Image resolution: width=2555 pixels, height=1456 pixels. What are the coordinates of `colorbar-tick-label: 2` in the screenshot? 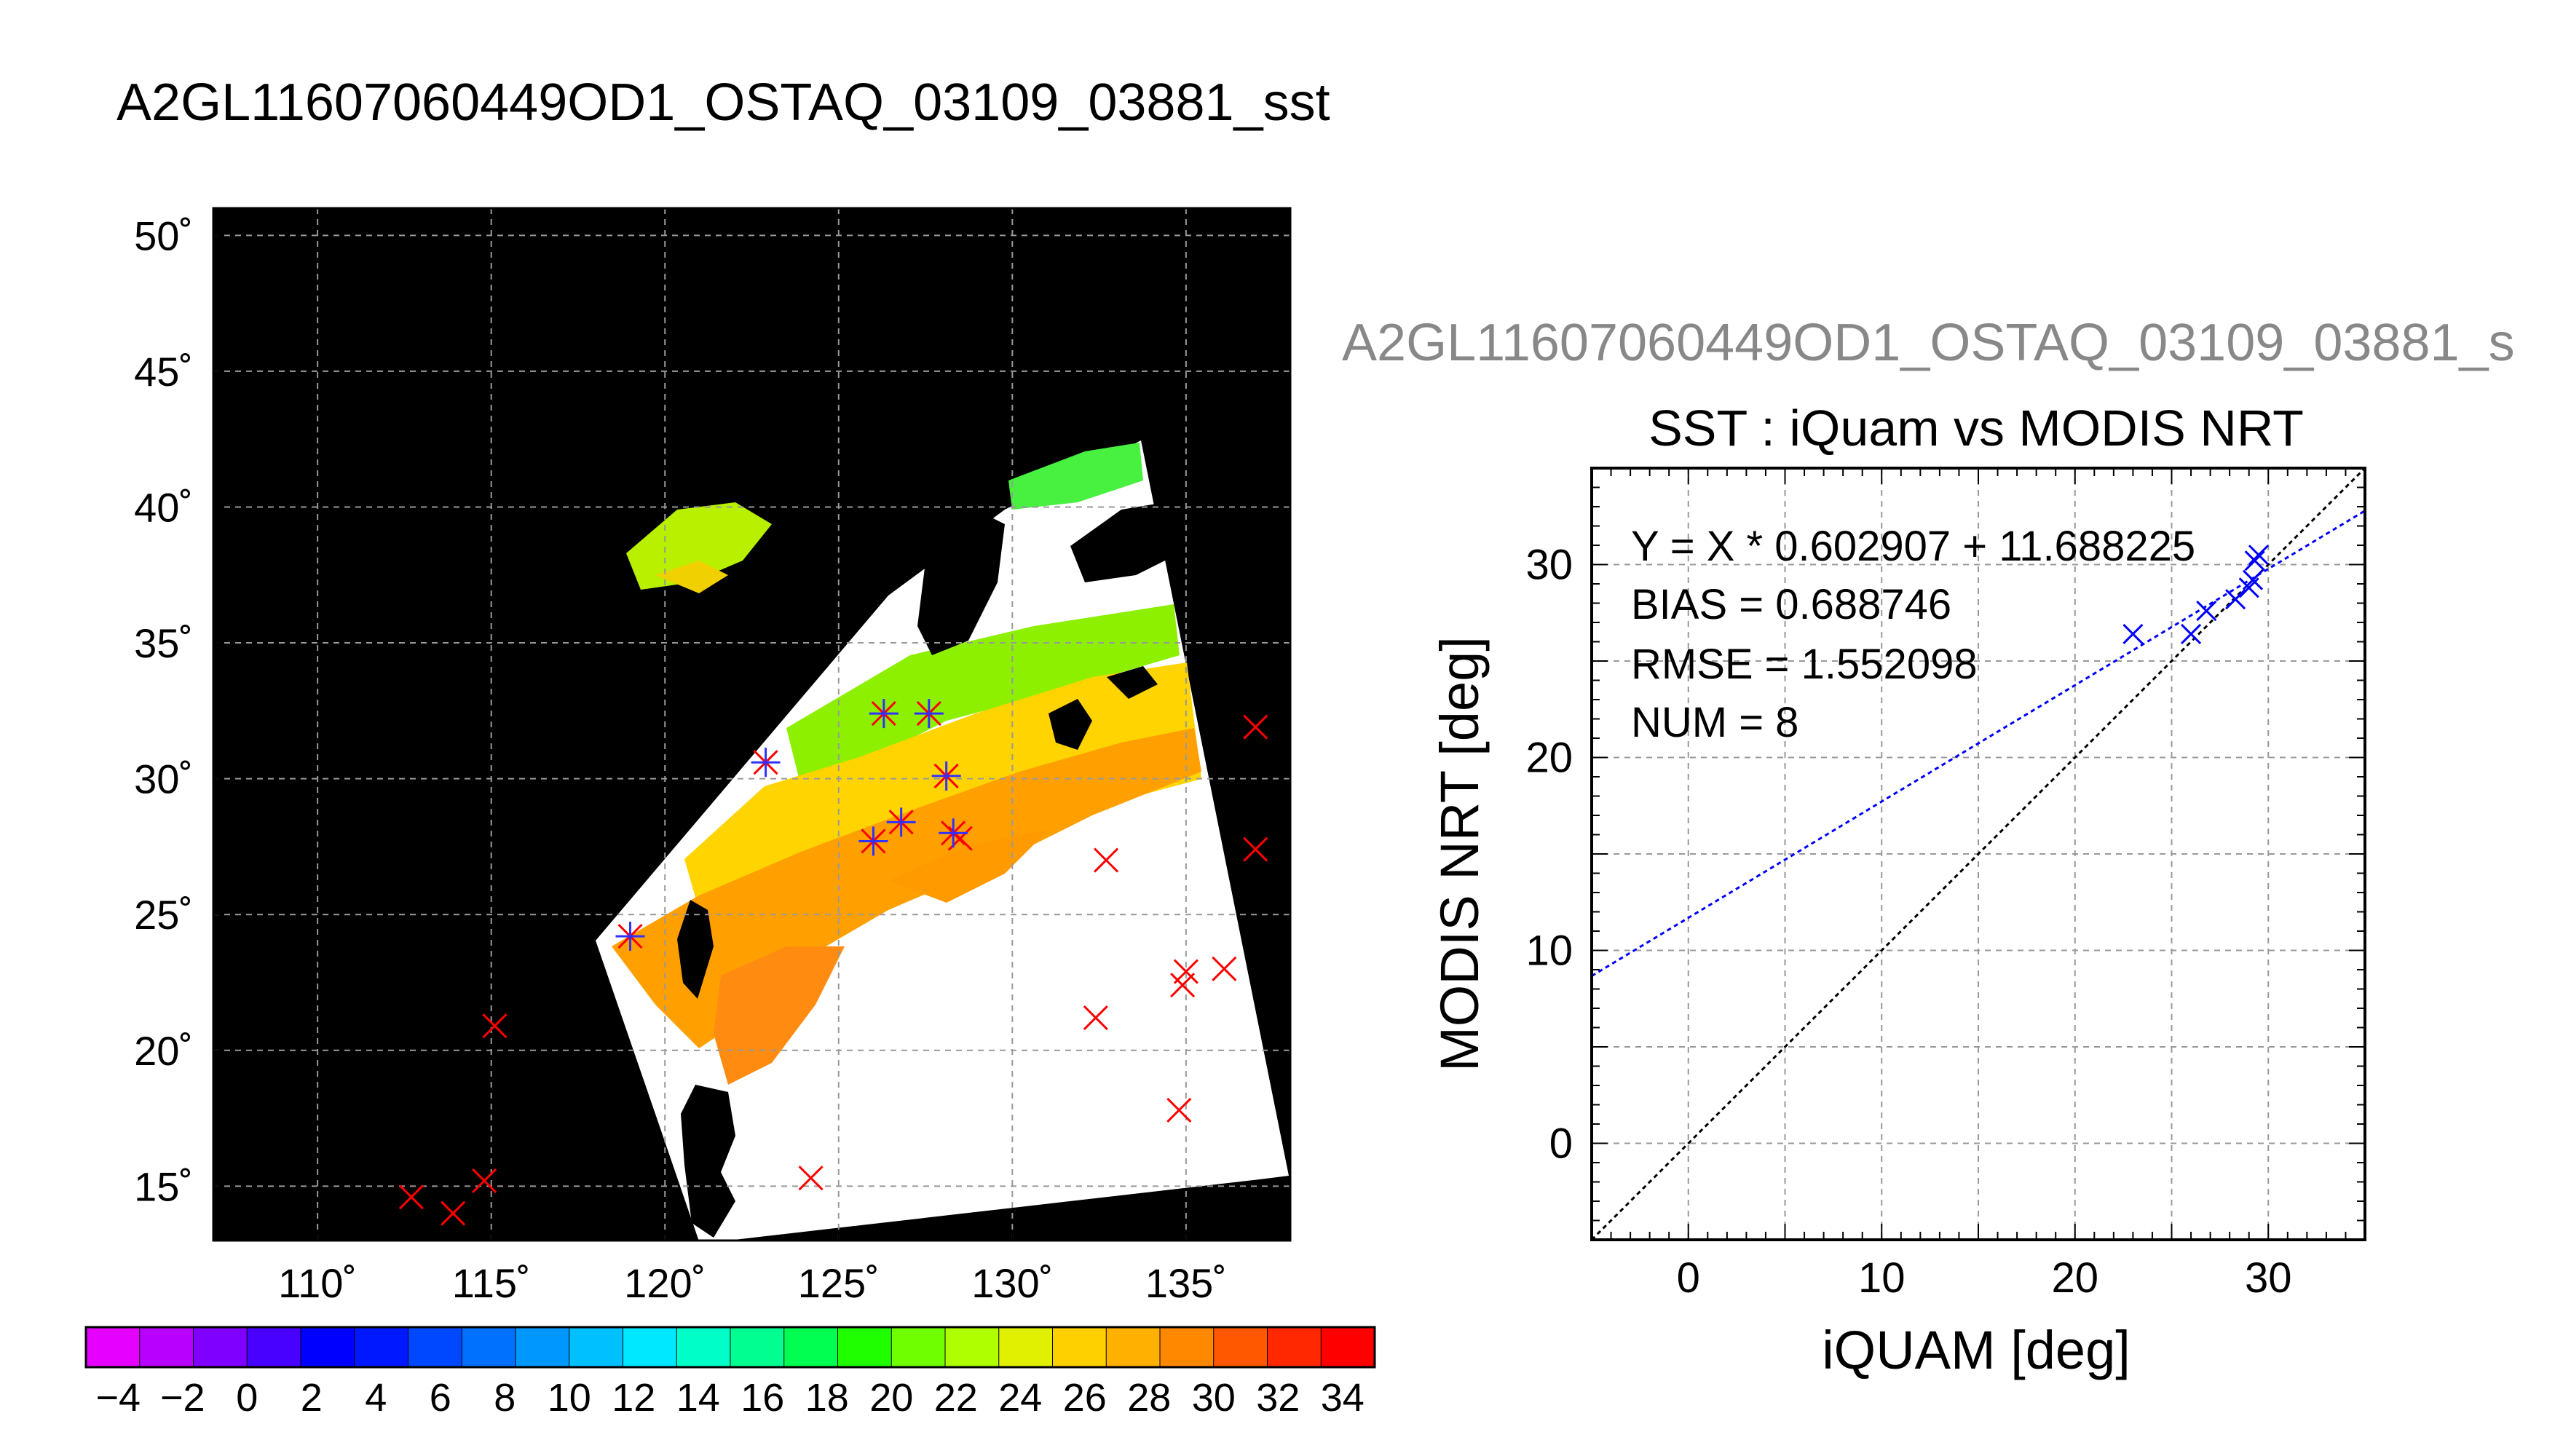 It's located at (312, 1398).